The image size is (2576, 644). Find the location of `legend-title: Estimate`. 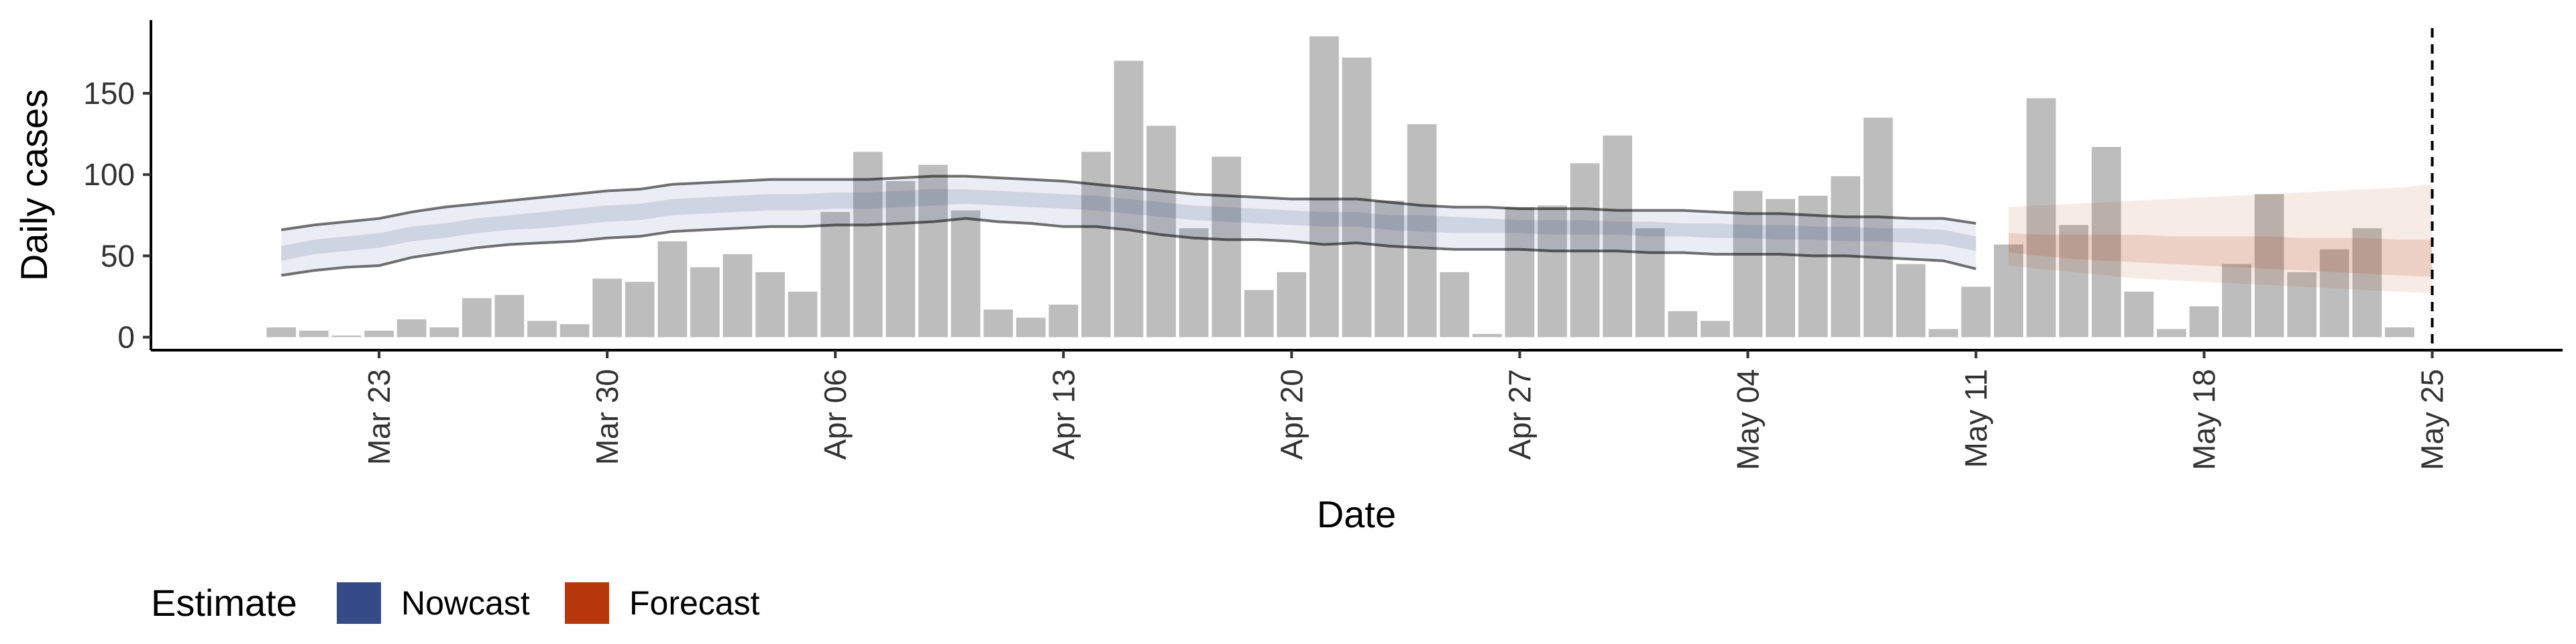

legend-title: Estimate is located at coordinates (224, 603).